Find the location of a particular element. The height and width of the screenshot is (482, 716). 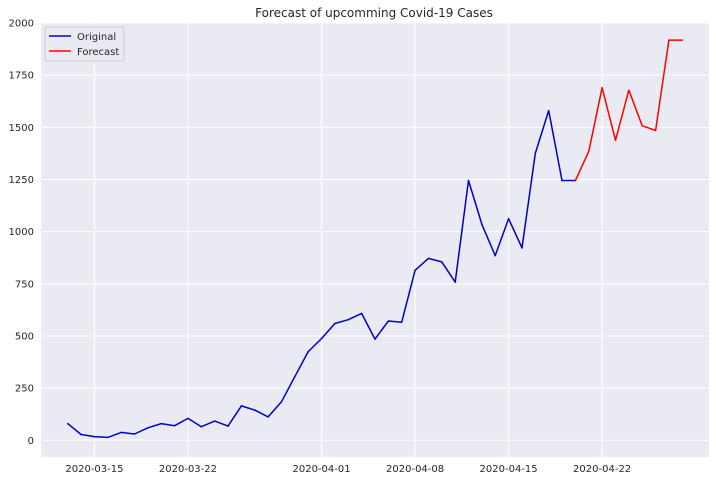

x-tick-label: 2020-03-15 is located at coordinates (94, 469).